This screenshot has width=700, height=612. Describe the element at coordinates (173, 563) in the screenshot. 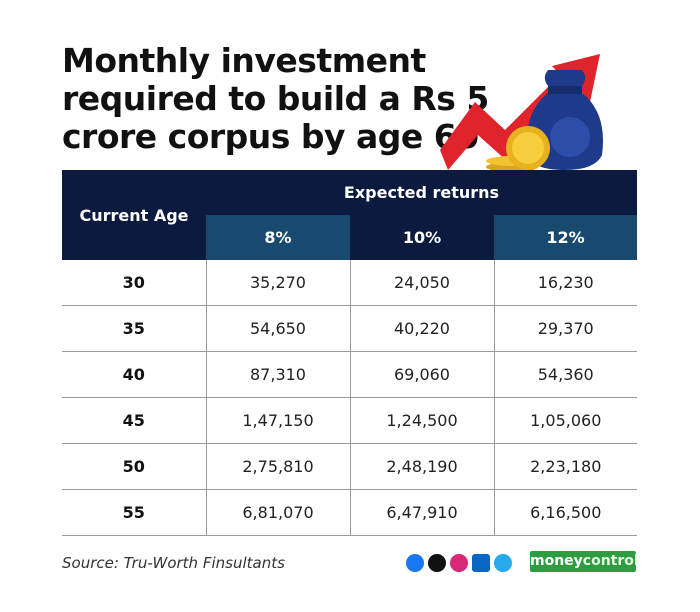

I see `source: Source: Tru-Worth Finsultants` at that location.